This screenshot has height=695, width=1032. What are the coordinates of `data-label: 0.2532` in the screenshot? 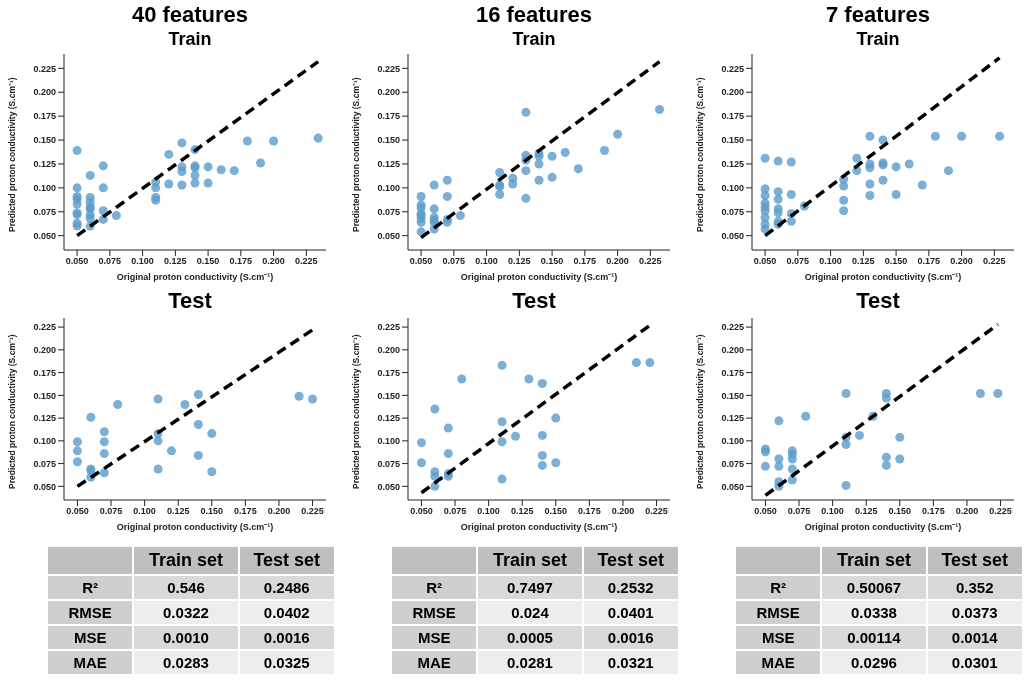 It's located at (630, 587).